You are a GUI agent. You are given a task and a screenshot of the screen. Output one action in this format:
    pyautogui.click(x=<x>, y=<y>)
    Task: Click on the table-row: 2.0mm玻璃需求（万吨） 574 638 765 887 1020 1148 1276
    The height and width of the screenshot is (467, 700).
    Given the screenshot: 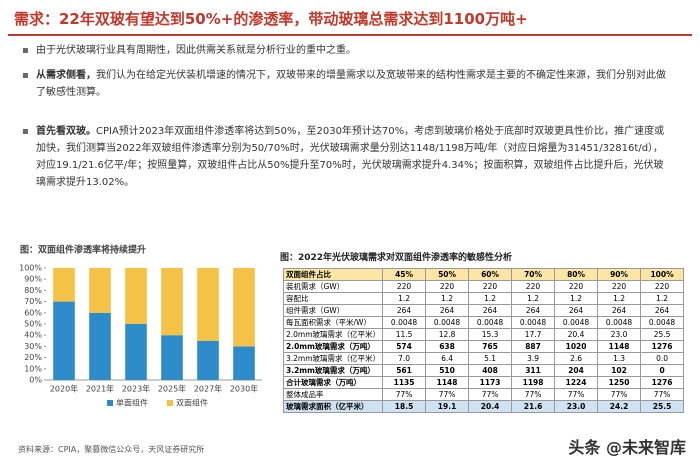 What is the action you would take?
    pyautogui.click(x=483, y=346)
    